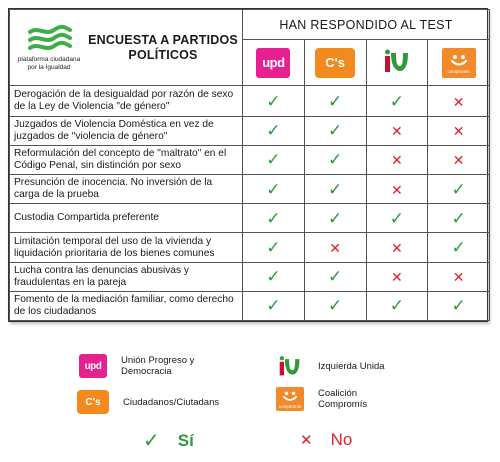 The width and height of the screenshot is (500, 462). Describe the element at coordinates (50, 38) in the screenshot. I see `waves-icon` at that location.